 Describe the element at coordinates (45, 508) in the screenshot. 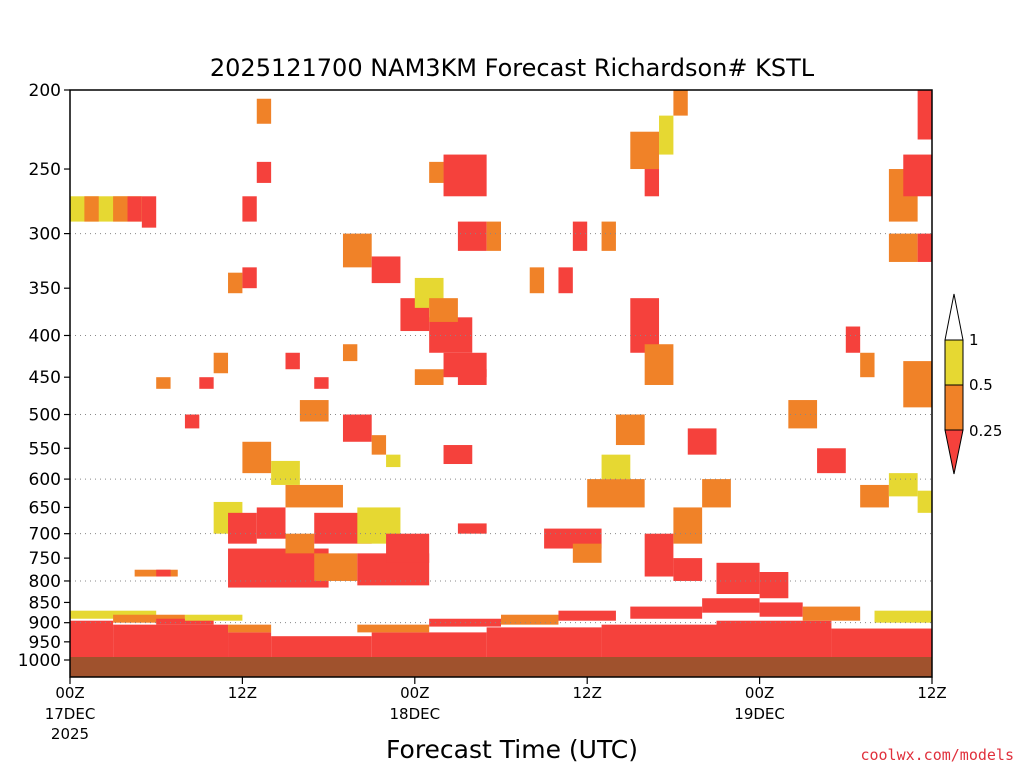

I see `y-tick-label: 650` at that location.